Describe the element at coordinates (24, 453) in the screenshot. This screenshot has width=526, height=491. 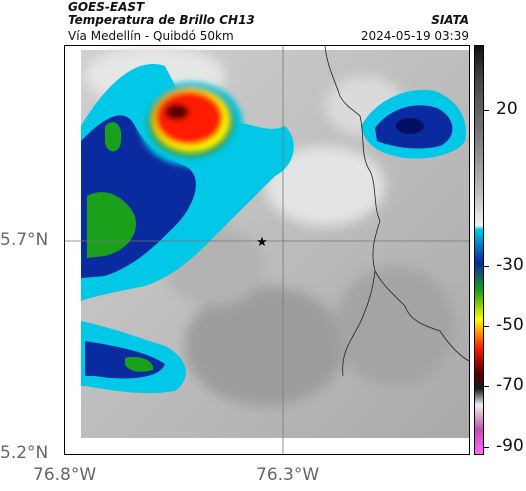
I see `lat-tick-label: 5.2°N` at that location.